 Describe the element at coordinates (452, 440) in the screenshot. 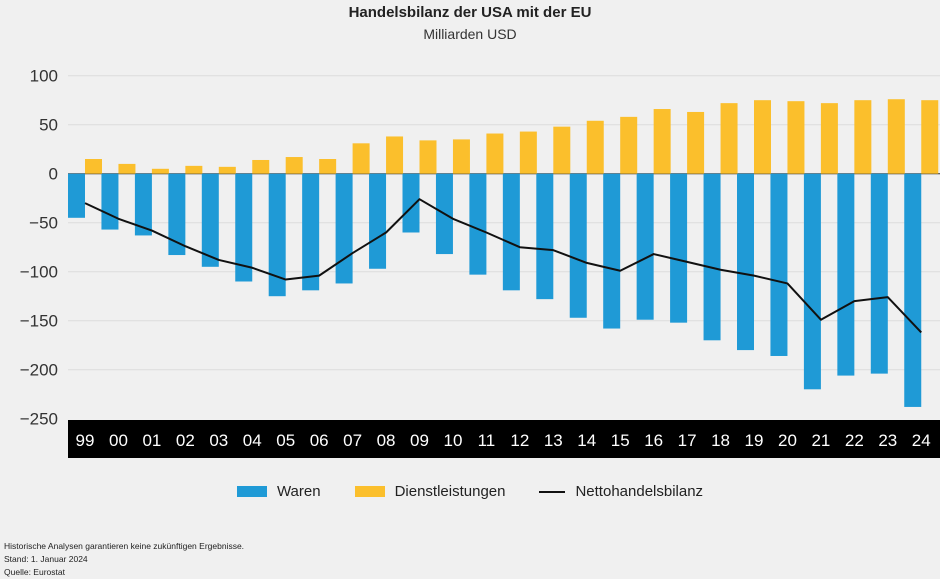

I see `x-tick-label: 10` at that location.